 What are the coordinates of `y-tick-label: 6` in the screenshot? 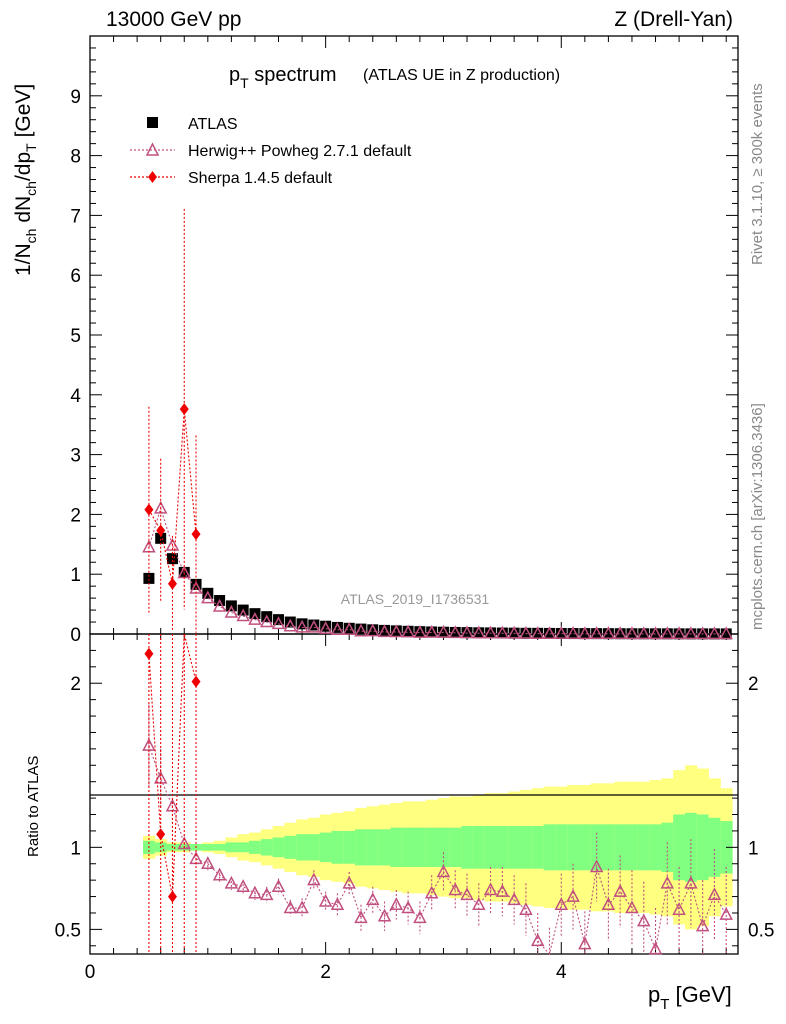 It's located at (75, 276).